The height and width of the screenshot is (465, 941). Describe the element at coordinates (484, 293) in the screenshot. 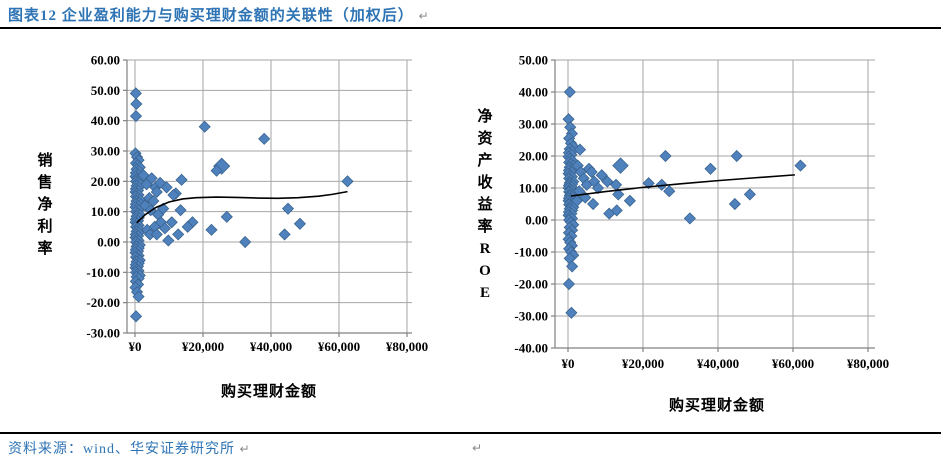

I see `y-axis-title-char: E` at that location.